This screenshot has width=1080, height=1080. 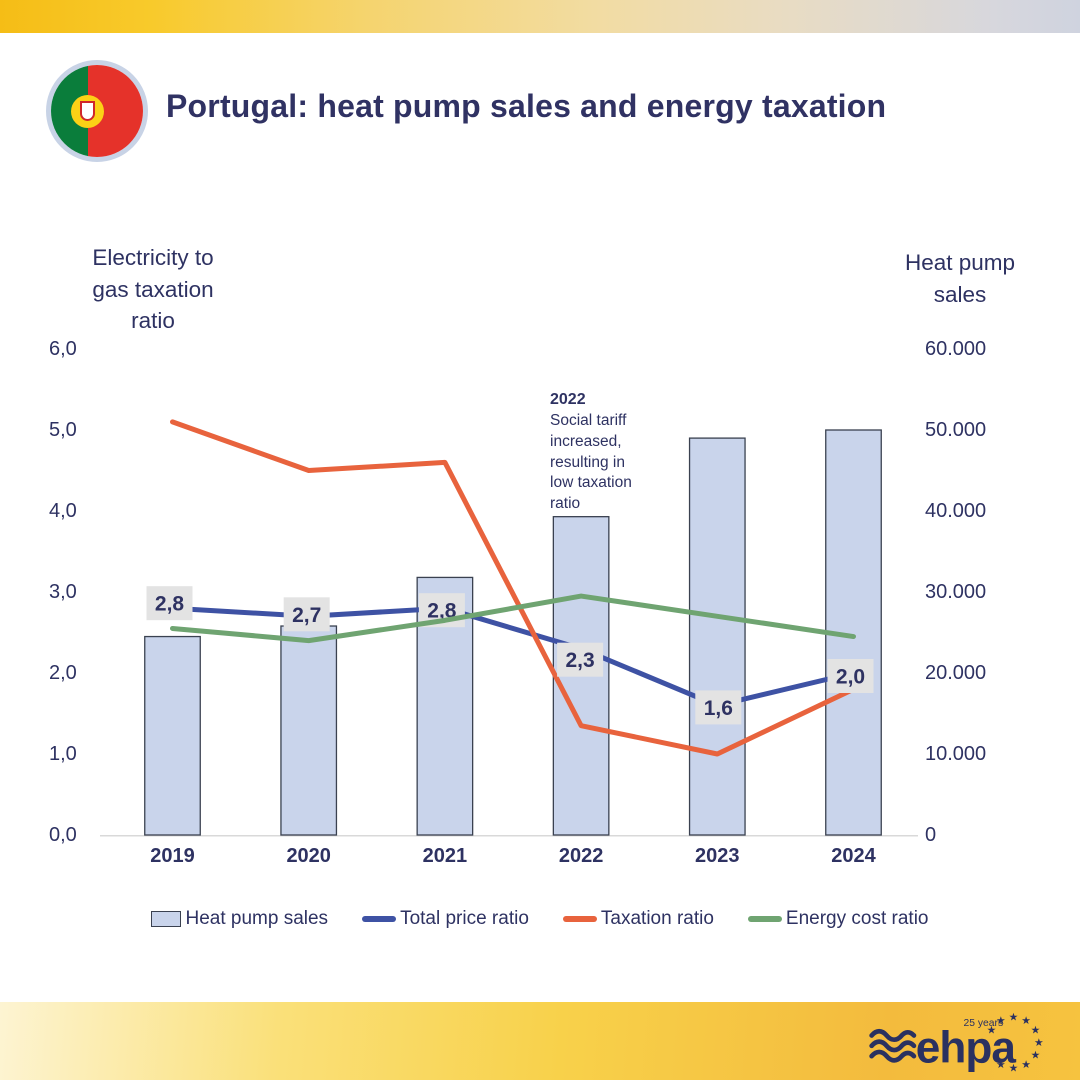 I want to click on bar-swatch-icon, so click(x=166, y=919).